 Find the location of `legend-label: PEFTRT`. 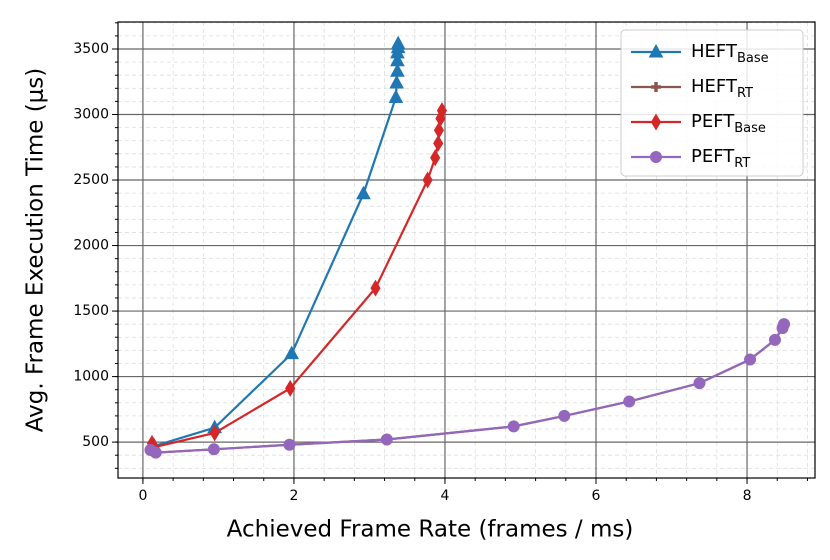

legend-label: PEFTRT is located at coordinates (720, 158).